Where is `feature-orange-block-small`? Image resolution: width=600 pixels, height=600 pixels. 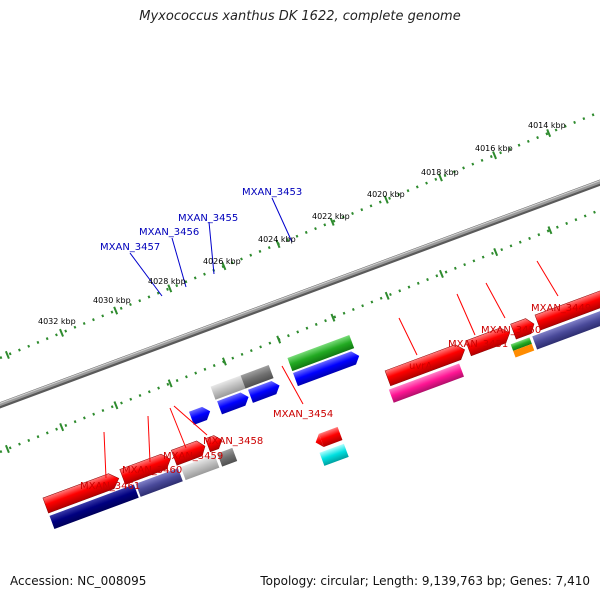
feature-orange-block-small is located at coordinates (524, 350).